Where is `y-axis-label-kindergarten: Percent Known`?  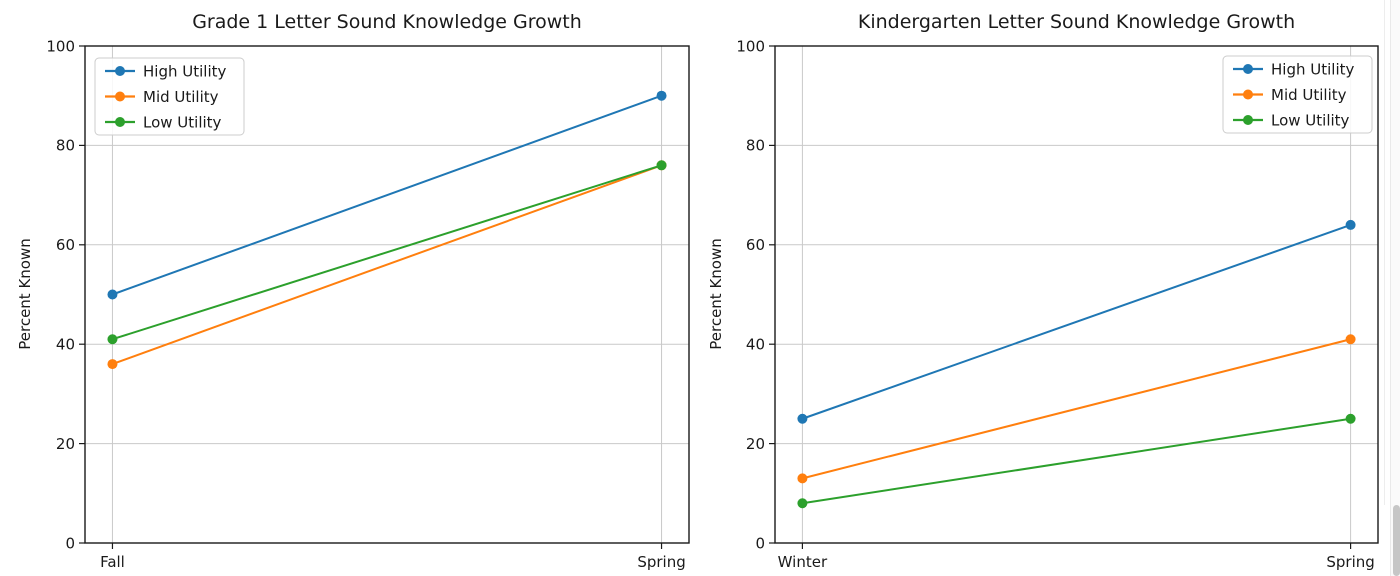 y-axis-label-kindergarten: Percent Known is located at coordinates (716, 294).